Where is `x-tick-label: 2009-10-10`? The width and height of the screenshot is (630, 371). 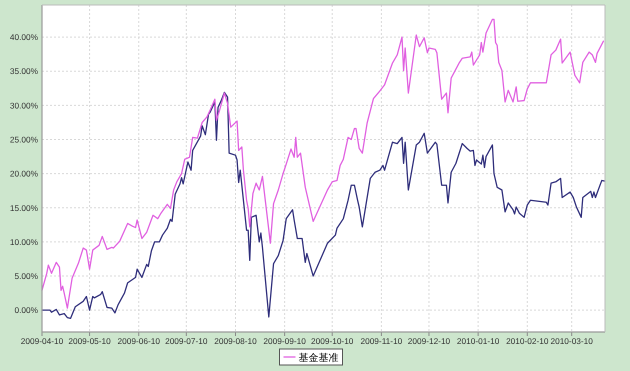
x-tick-label: 2009-10-10 is located at coordinates (332, 341).